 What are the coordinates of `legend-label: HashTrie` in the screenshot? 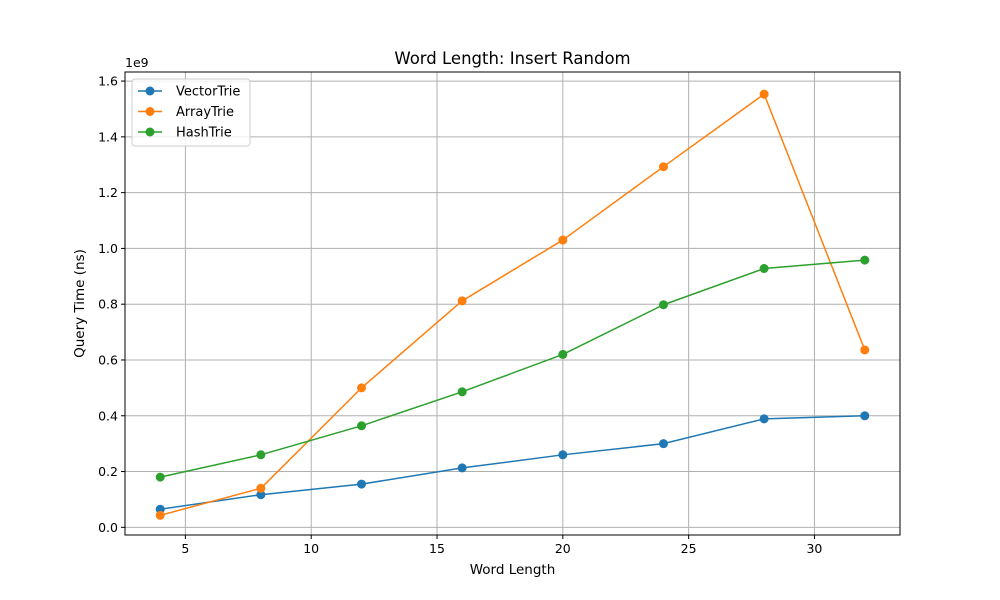 It's located at (204, 133).